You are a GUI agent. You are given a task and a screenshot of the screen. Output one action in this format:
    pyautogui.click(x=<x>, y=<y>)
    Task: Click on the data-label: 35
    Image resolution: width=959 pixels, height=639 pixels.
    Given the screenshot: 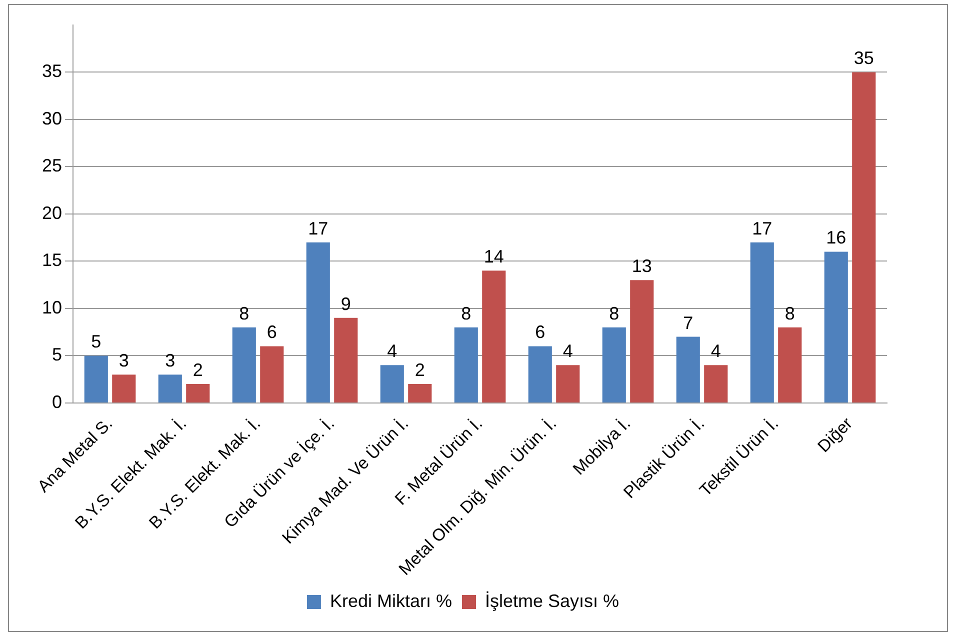 What is the action you would take?
    pyautogui.click(x=864, y=58)
    